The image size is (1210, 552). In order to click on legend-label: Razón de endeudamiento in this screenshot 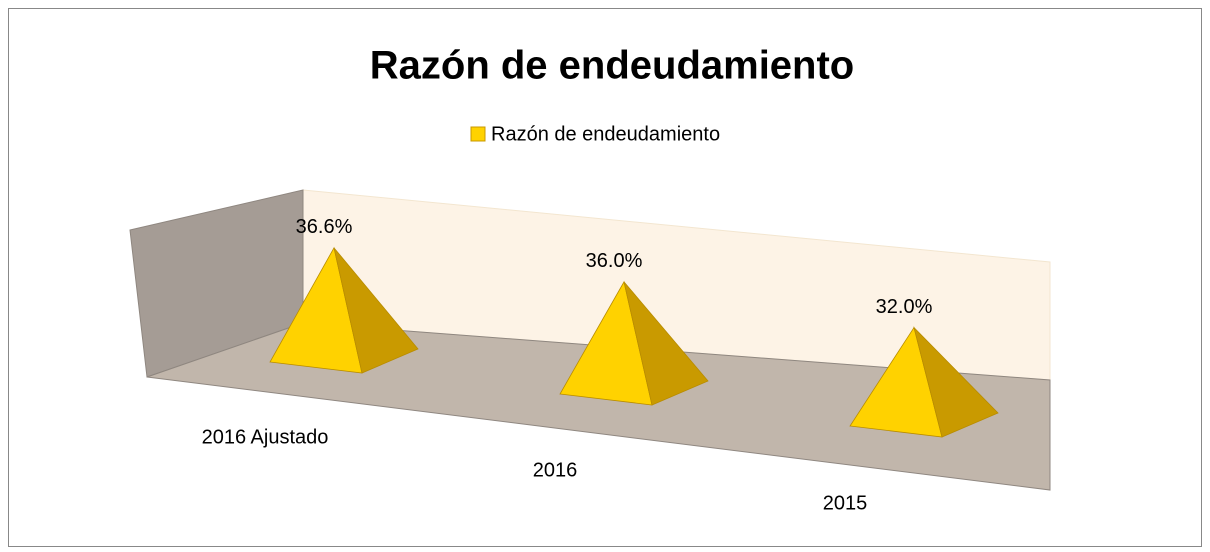, I will do `click(605, 134)`.